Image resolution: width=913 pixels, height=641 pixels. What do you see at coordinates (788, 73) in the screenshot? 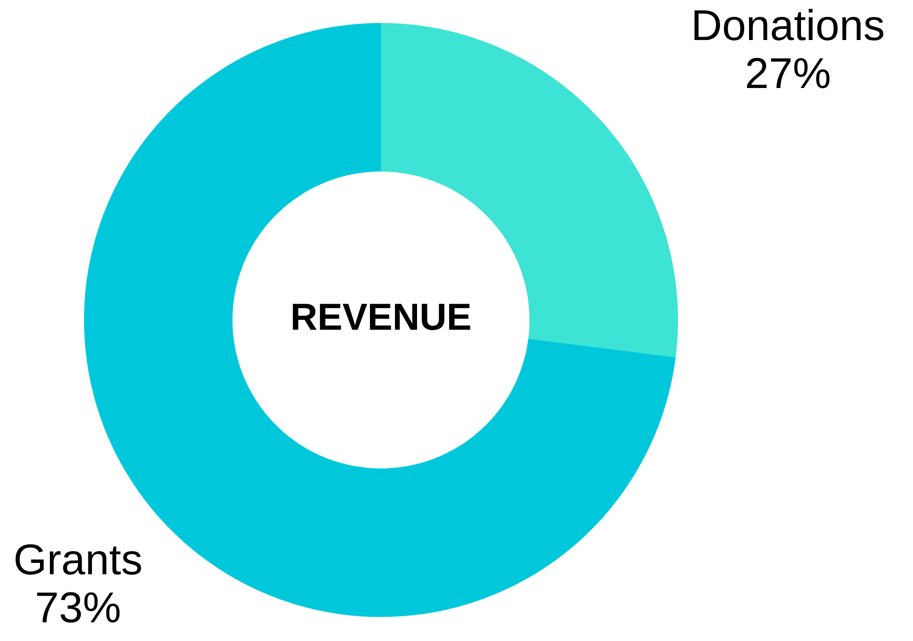
I see `data-label: 27%` at bounding box center [788, 73].